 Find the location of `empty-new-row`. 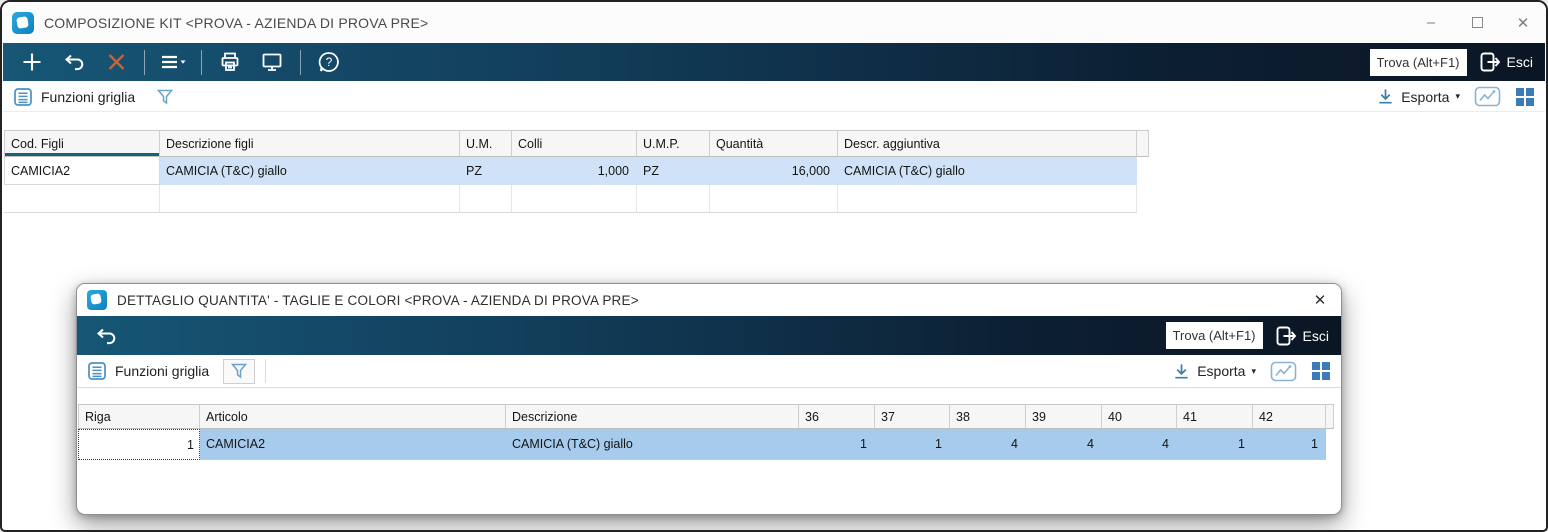

empty-new-row is located at coordinates (576, 199).